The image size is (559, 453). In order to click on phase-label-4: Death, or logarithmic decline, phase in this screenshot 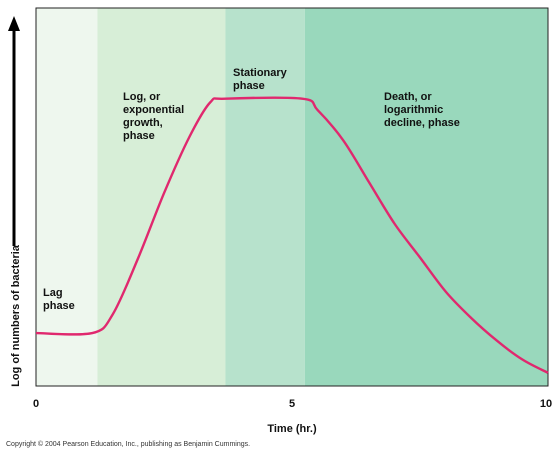, I will do `click(422, 110)`.